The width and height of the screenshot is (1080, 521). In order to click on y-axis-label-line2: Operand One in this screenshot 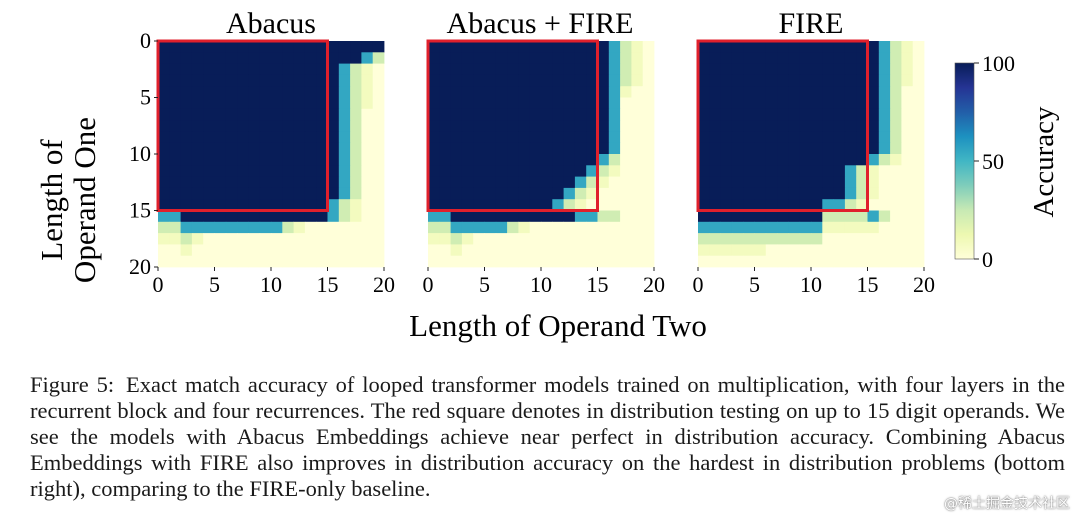, I will do `click(84, 200)`.